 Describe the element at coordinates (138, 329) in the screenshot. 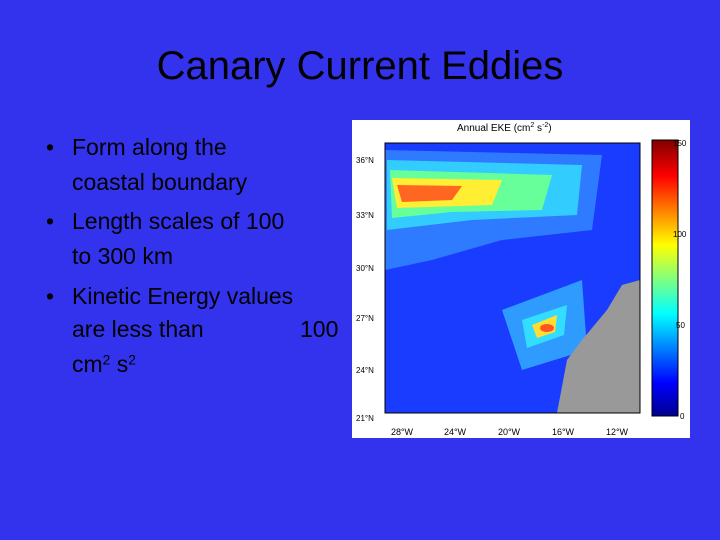

I see `bullet-line: are less than` at that location.